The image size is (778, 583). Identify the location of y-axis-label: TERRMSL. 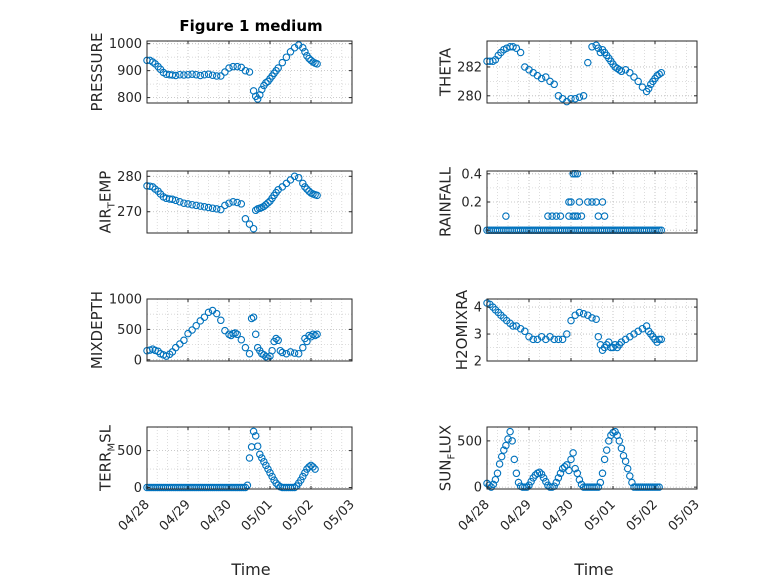
(106, 458).